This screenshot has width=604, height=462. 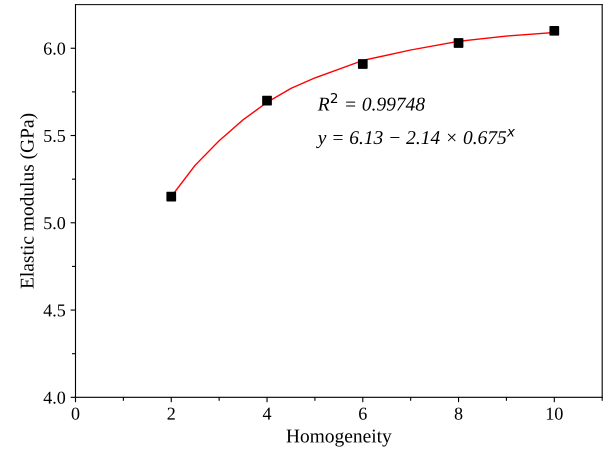 What do you see at coordinates (416, 138) in the screenshot?
I see `annotation: y = 6.13 − 2.14 × 0.675$^{x}$` at bounding box center [416, 138].